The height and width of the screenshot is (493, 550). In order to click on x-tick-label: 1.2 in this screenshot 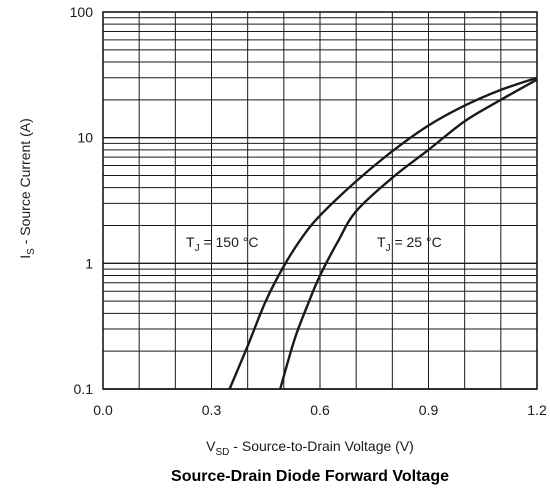, I will do `click(537, 410)`.